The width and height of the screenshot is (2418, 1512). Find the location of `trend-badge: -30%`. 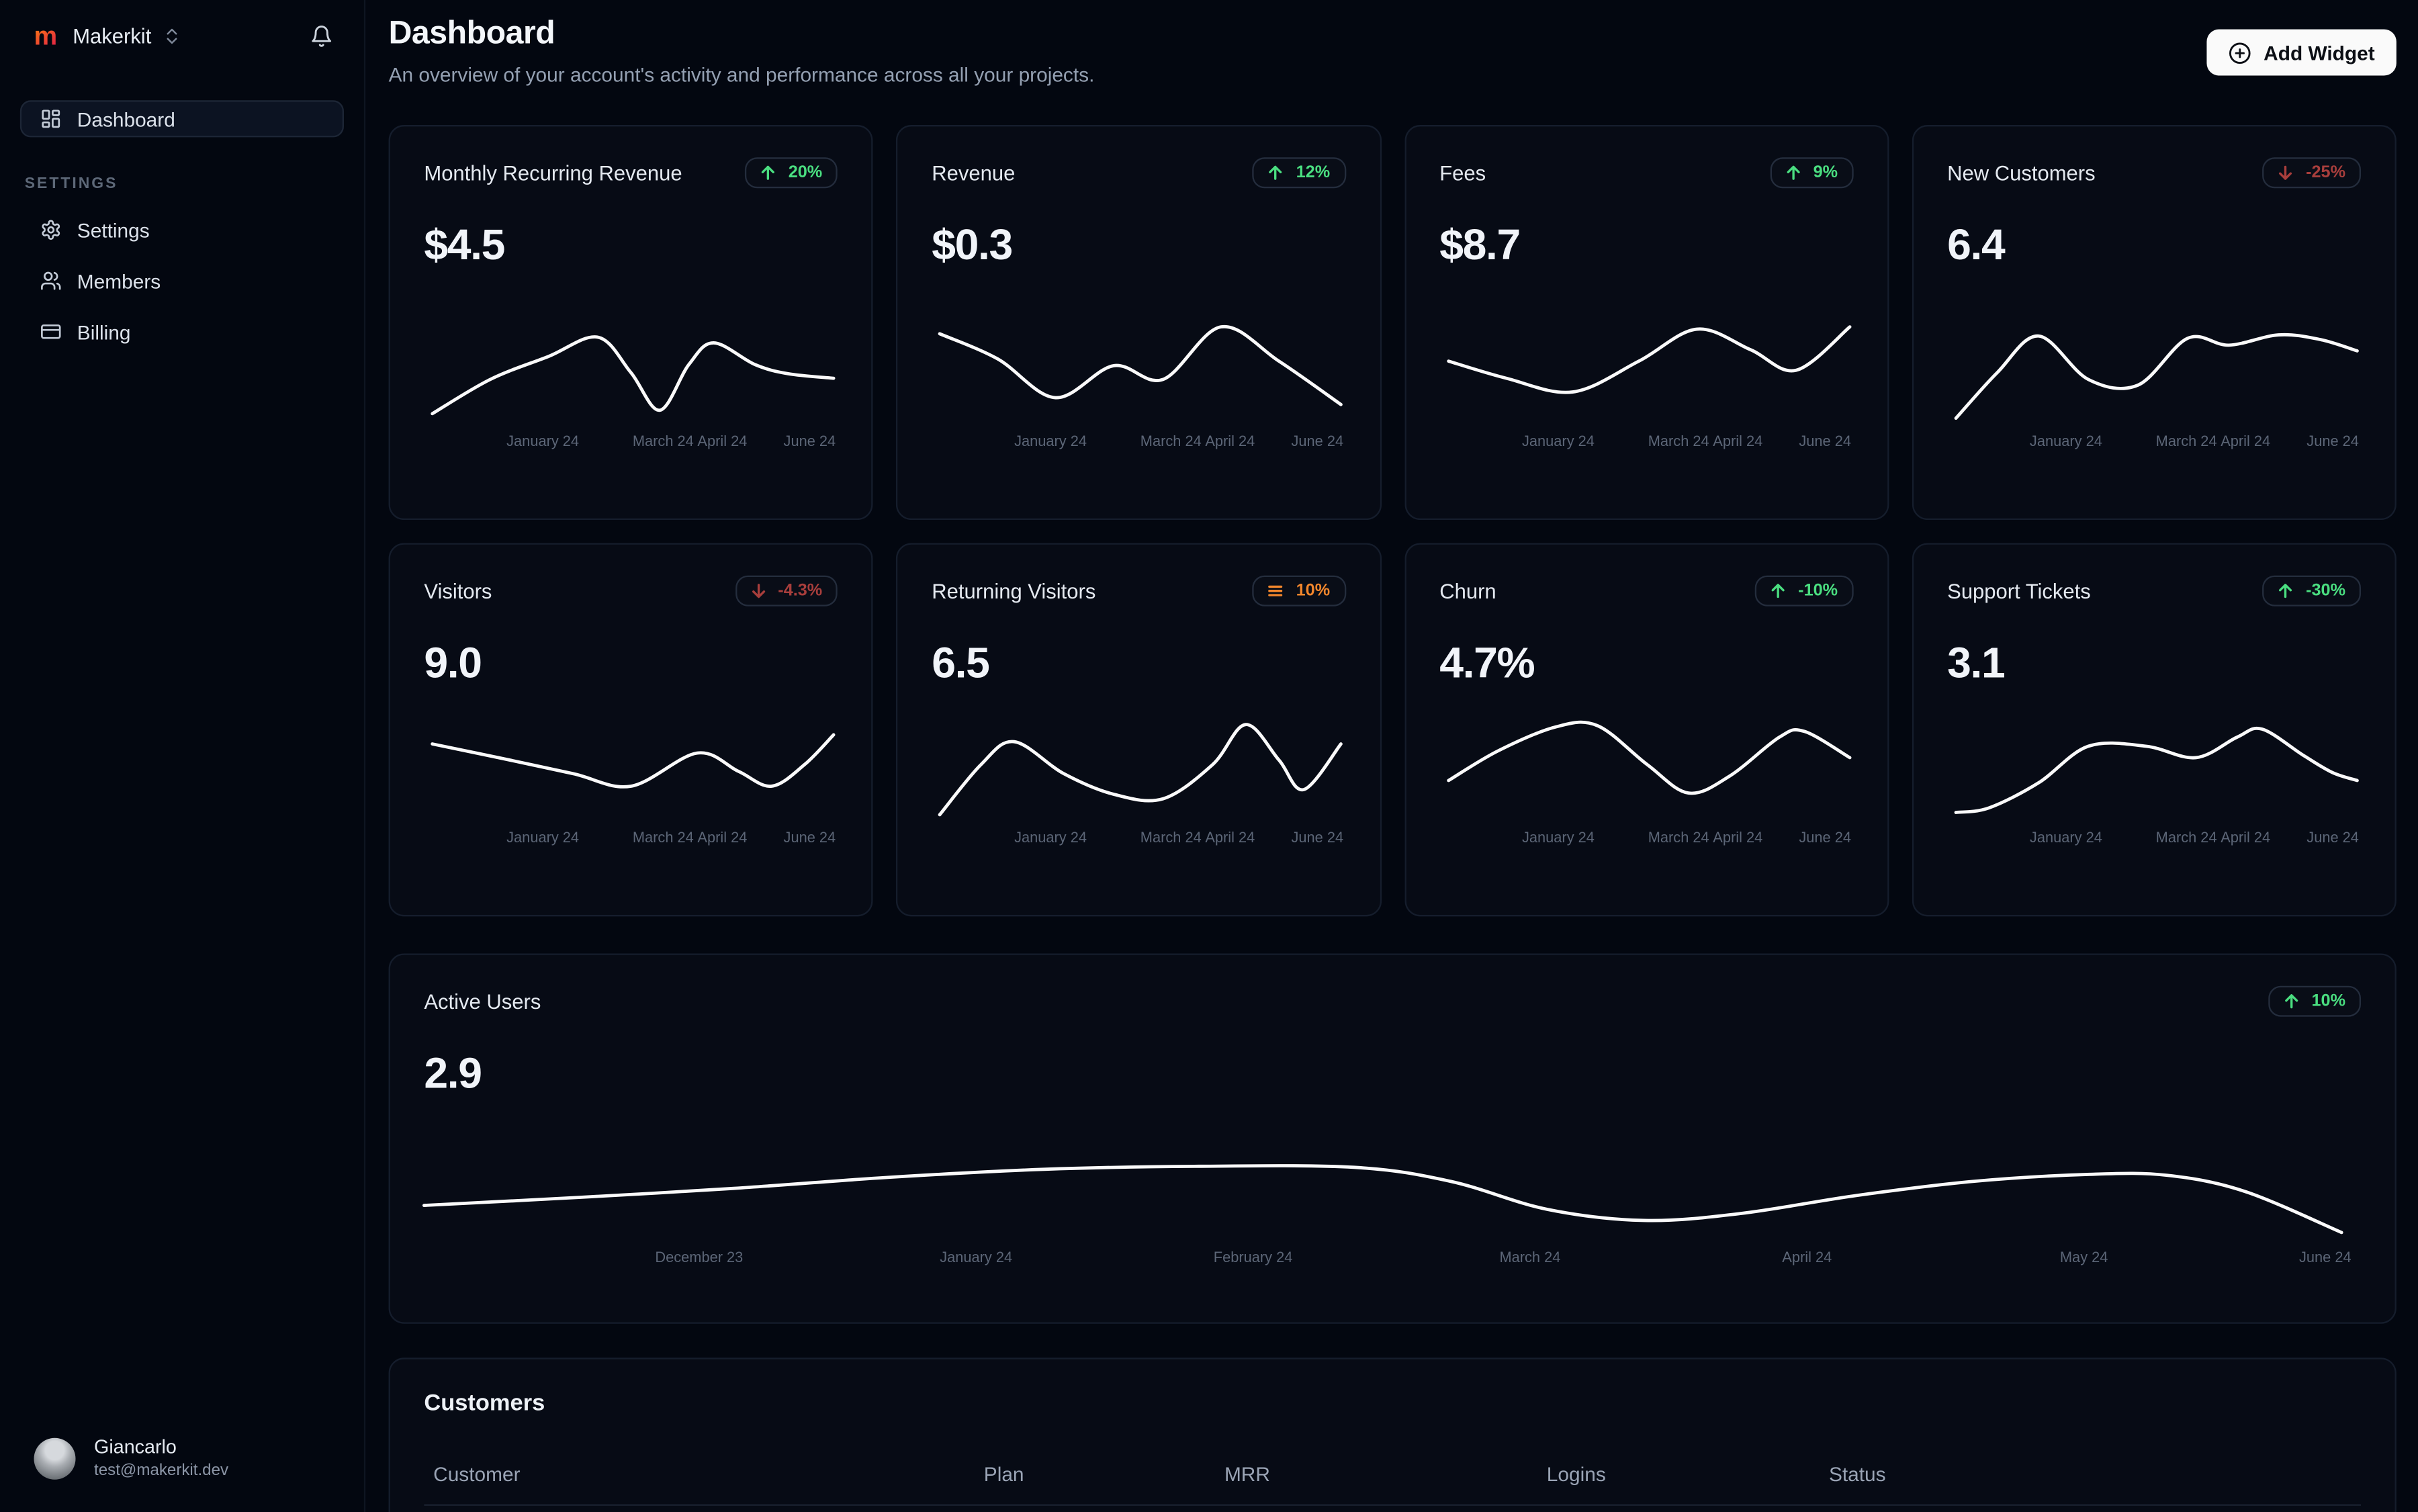

trend-badge: -30% is located at coordinates (2312, 591).